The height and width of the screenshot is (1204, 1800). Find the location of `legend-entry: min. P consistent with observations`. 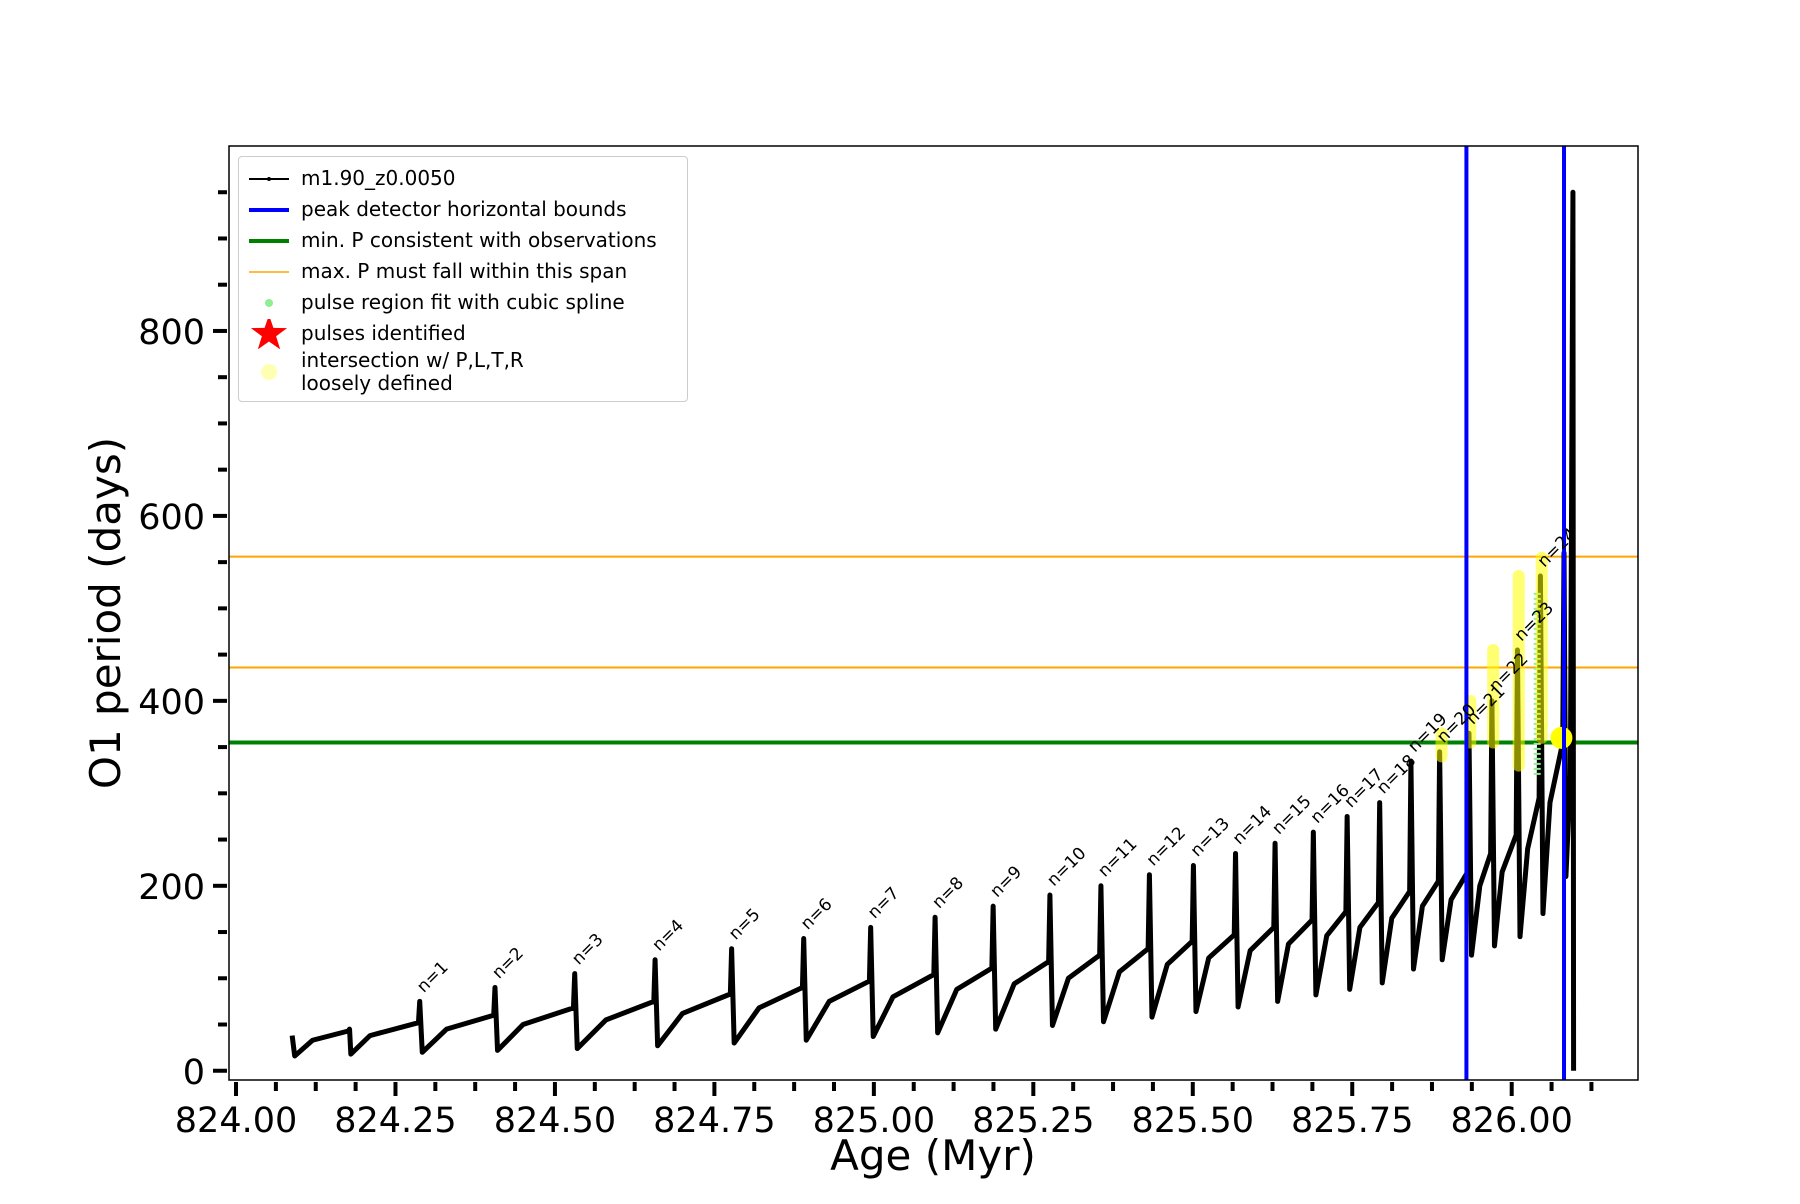

legend-entry: min. P consistent with observations is located at coordinates (463, 240).